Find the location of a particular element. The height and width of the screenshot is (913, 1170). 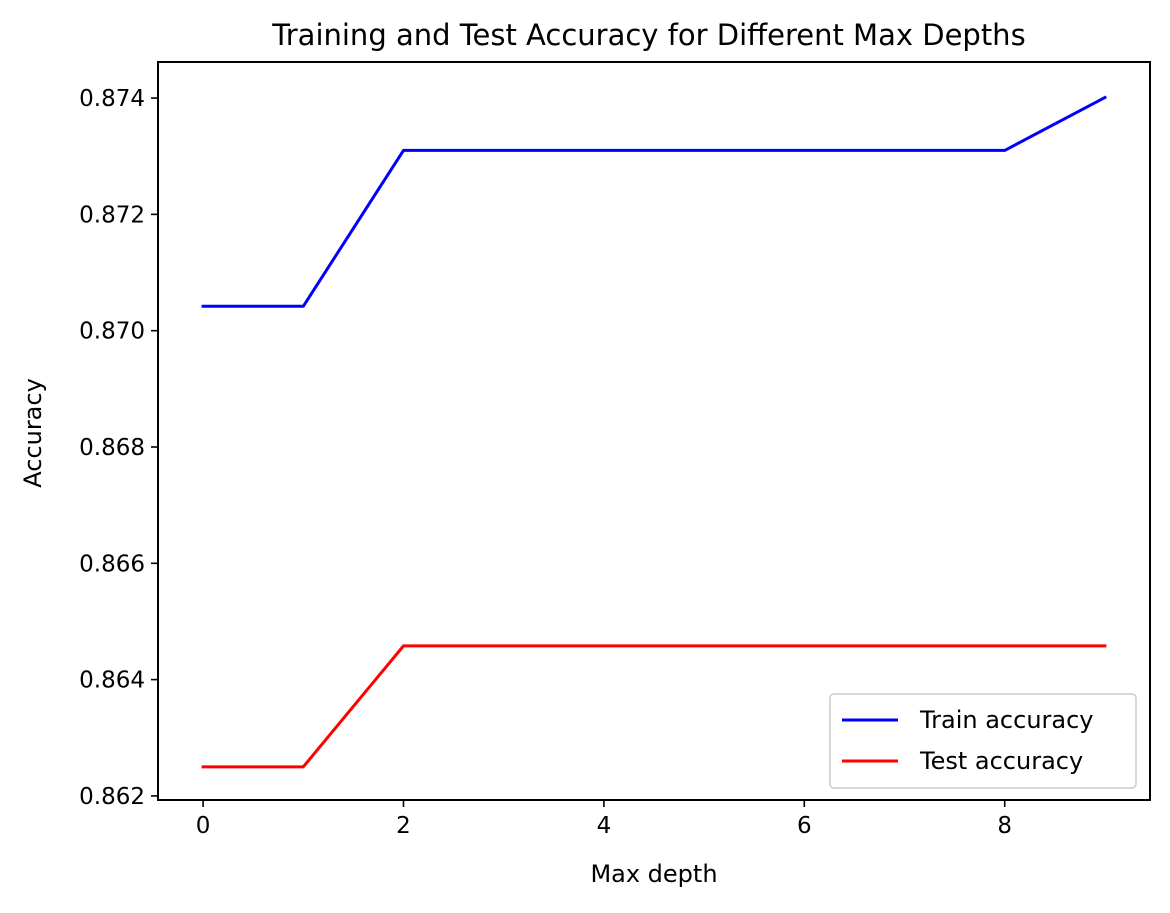

legend-label: Train accuracy is located at coordinates (1006, 720).